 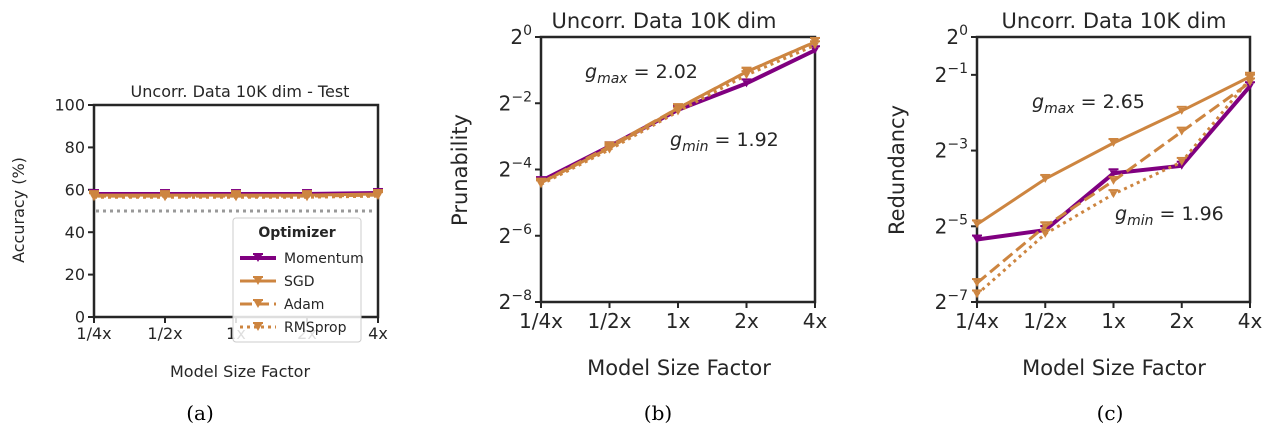 I want to click on panel-c-gmax-annotation: gmax = 2.65, so click(x=1088, y=104).